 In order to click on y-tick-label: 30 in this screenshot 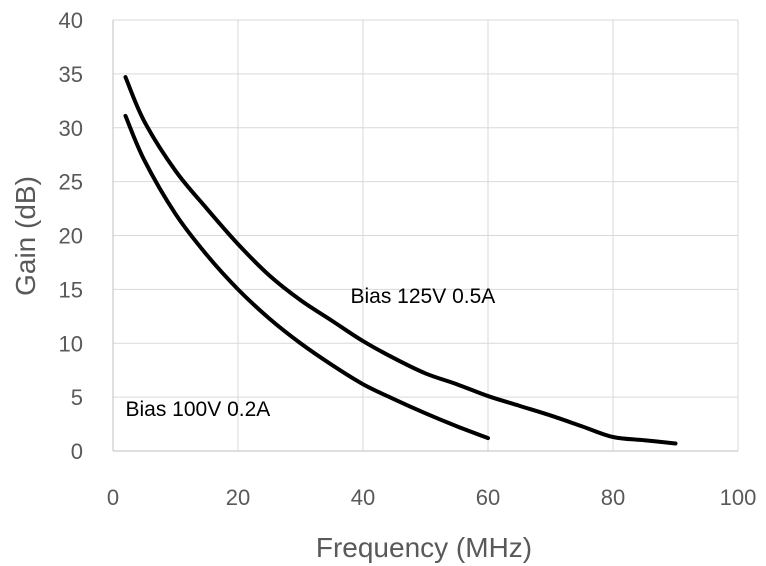, I will do `click(71, 128)`.